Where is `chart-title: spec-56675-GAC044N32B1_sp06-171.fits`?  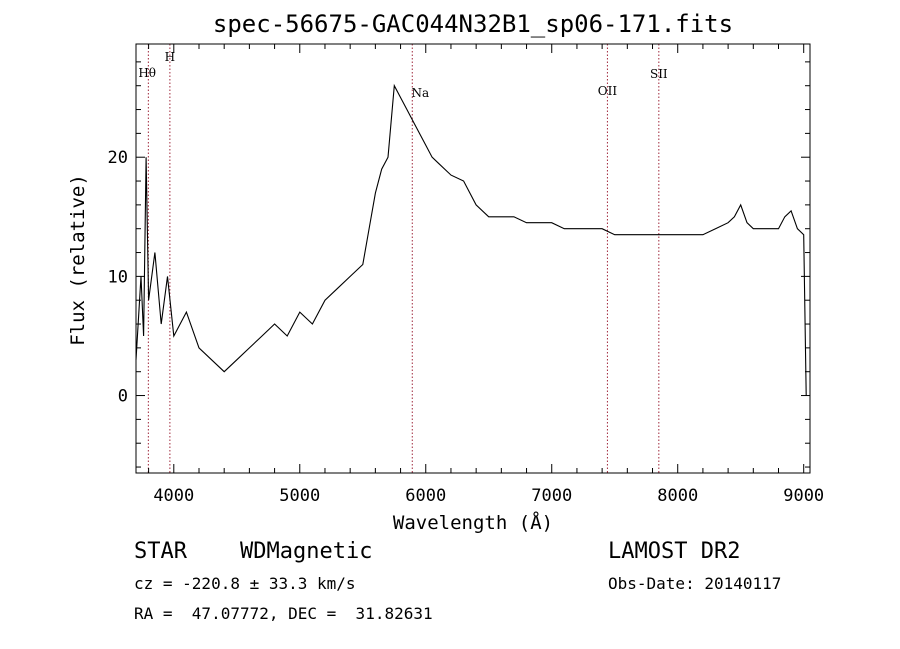 chart-title: spec-56675-GAC044N32B1_sp06-171.fits is located at coordinates (473, 24).